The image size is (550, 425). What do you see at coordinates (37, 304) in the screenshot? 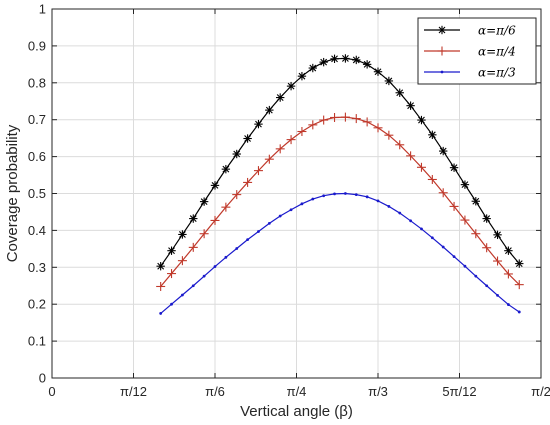
I see `y-tick-label: 0.2` at bounding box center [37, 304].